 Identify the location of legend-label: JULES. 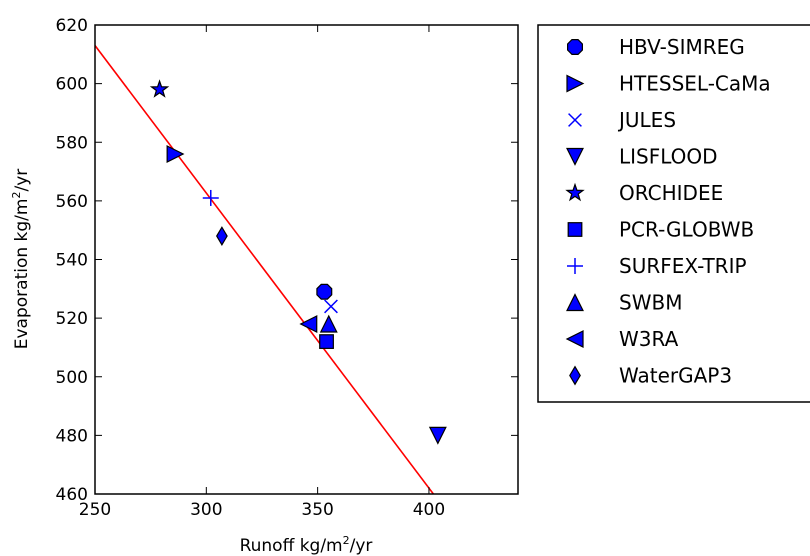
(646, 120).